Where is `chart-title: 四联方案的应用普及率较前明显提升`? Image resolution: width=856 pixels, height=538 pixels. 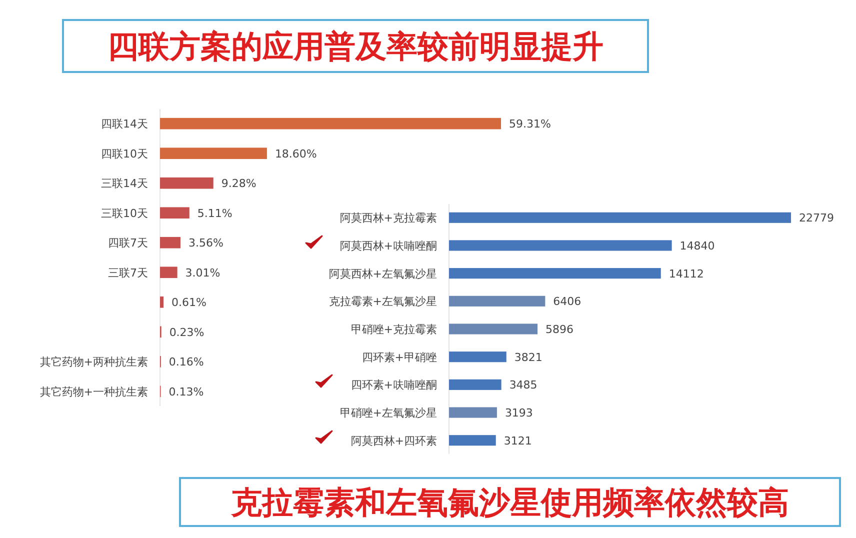
chart-title: 四联方案的应用普及率较前明显提升 is located at coordinates (356, 47).